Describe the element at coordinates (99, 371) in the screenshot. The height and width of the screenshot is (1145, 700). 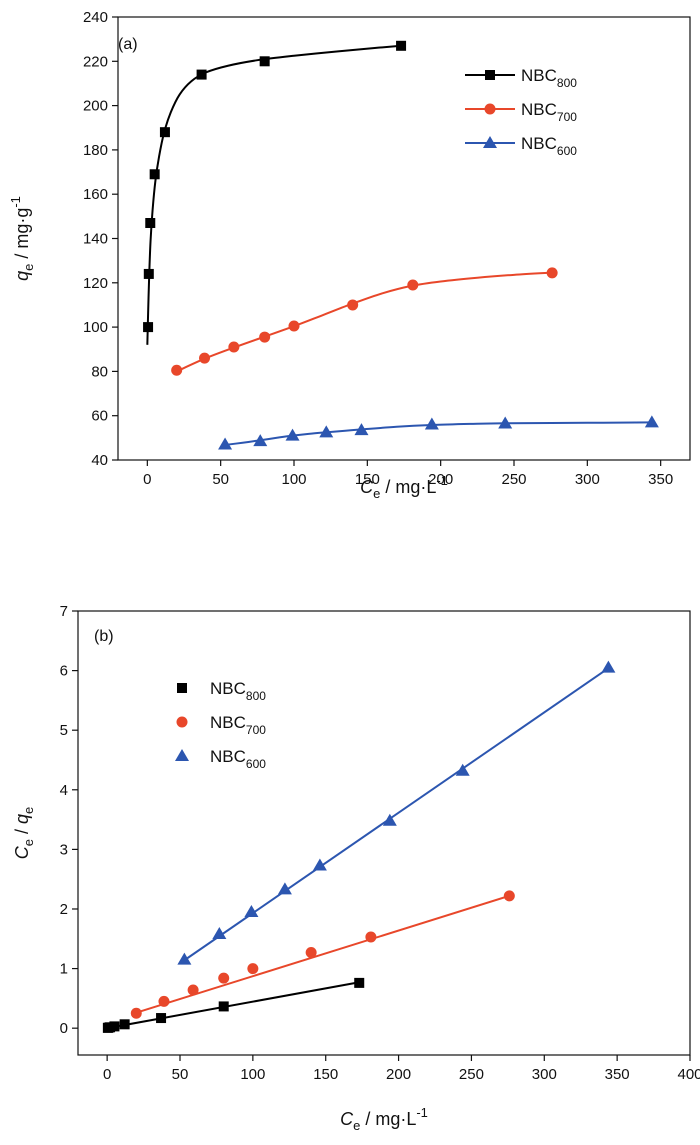
I see `y-tick-label: 80` at that location.